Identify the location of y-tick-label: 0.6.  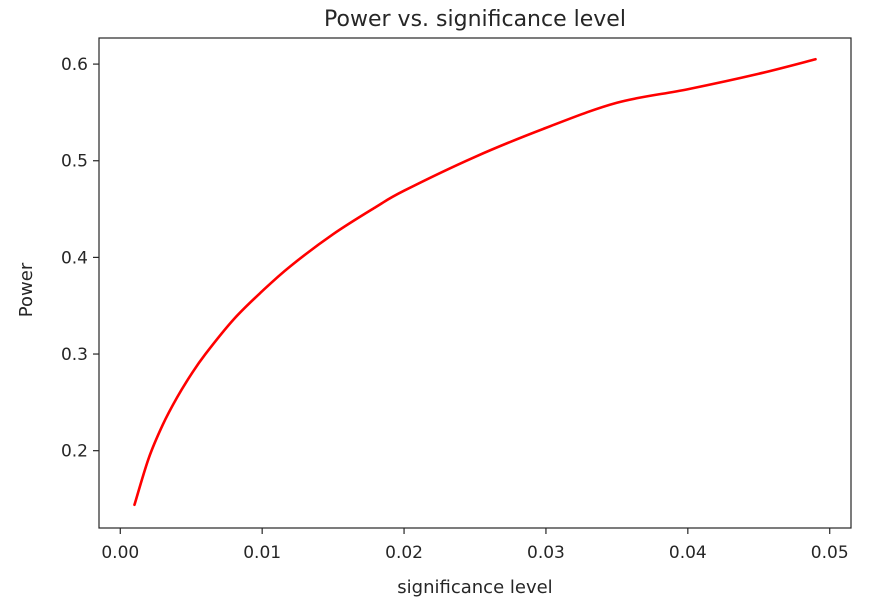
(74, 65).